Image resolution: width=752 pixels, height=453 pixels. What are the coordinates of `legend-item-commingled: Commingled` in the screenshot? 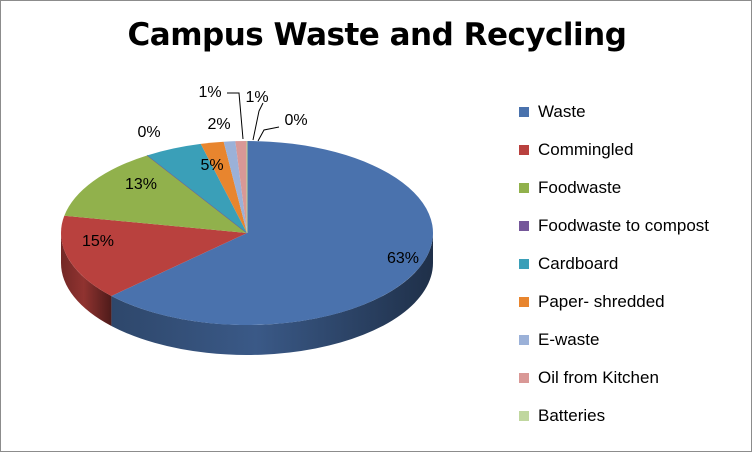 It's located at (614, 150).